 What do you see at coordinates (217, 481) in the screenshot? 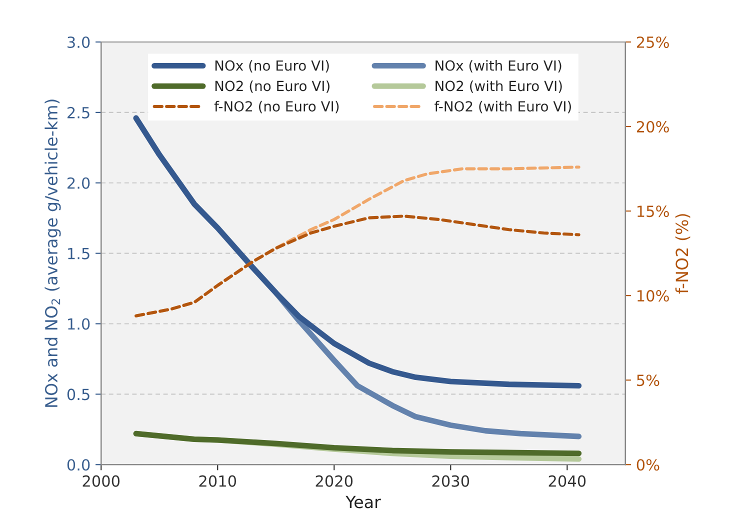
I see `x-tick-label: 2010` at bounding box center [217, 481].